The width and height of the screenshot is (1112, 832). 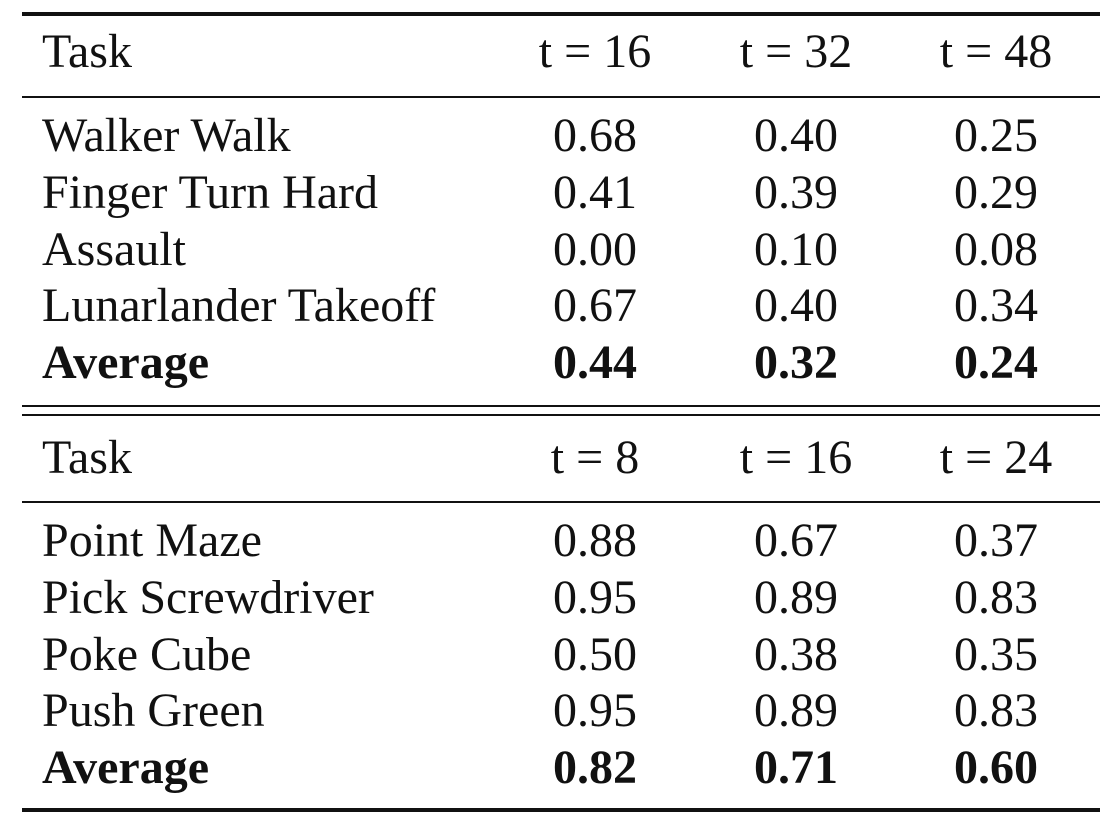 What do you see at coordinates (152, 540) in the screenshot?
I see `task-name: Point Maze` at bounding box center [152, 540].